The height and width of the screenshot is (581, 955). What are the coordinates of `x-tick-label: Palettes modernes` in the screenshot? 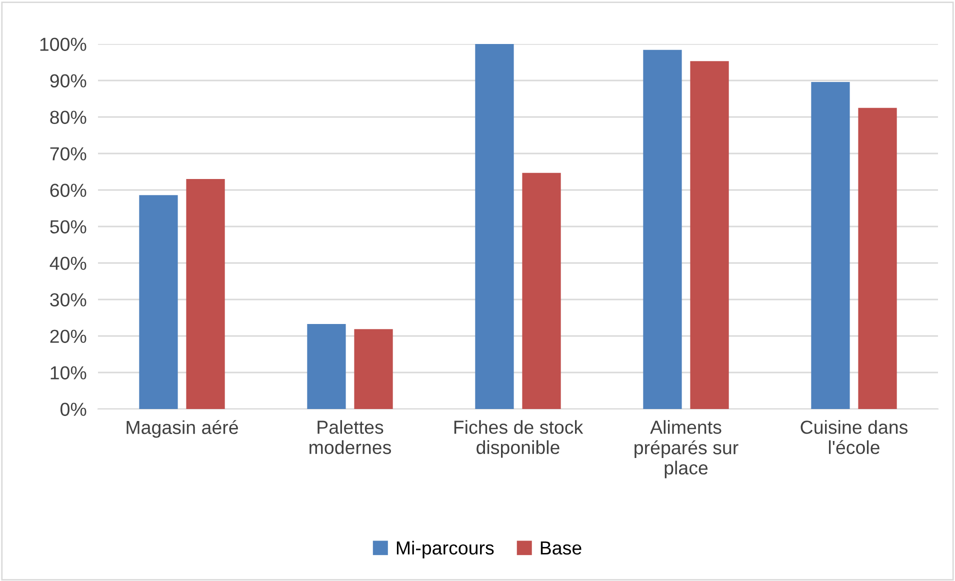 It's located at (351, 437).